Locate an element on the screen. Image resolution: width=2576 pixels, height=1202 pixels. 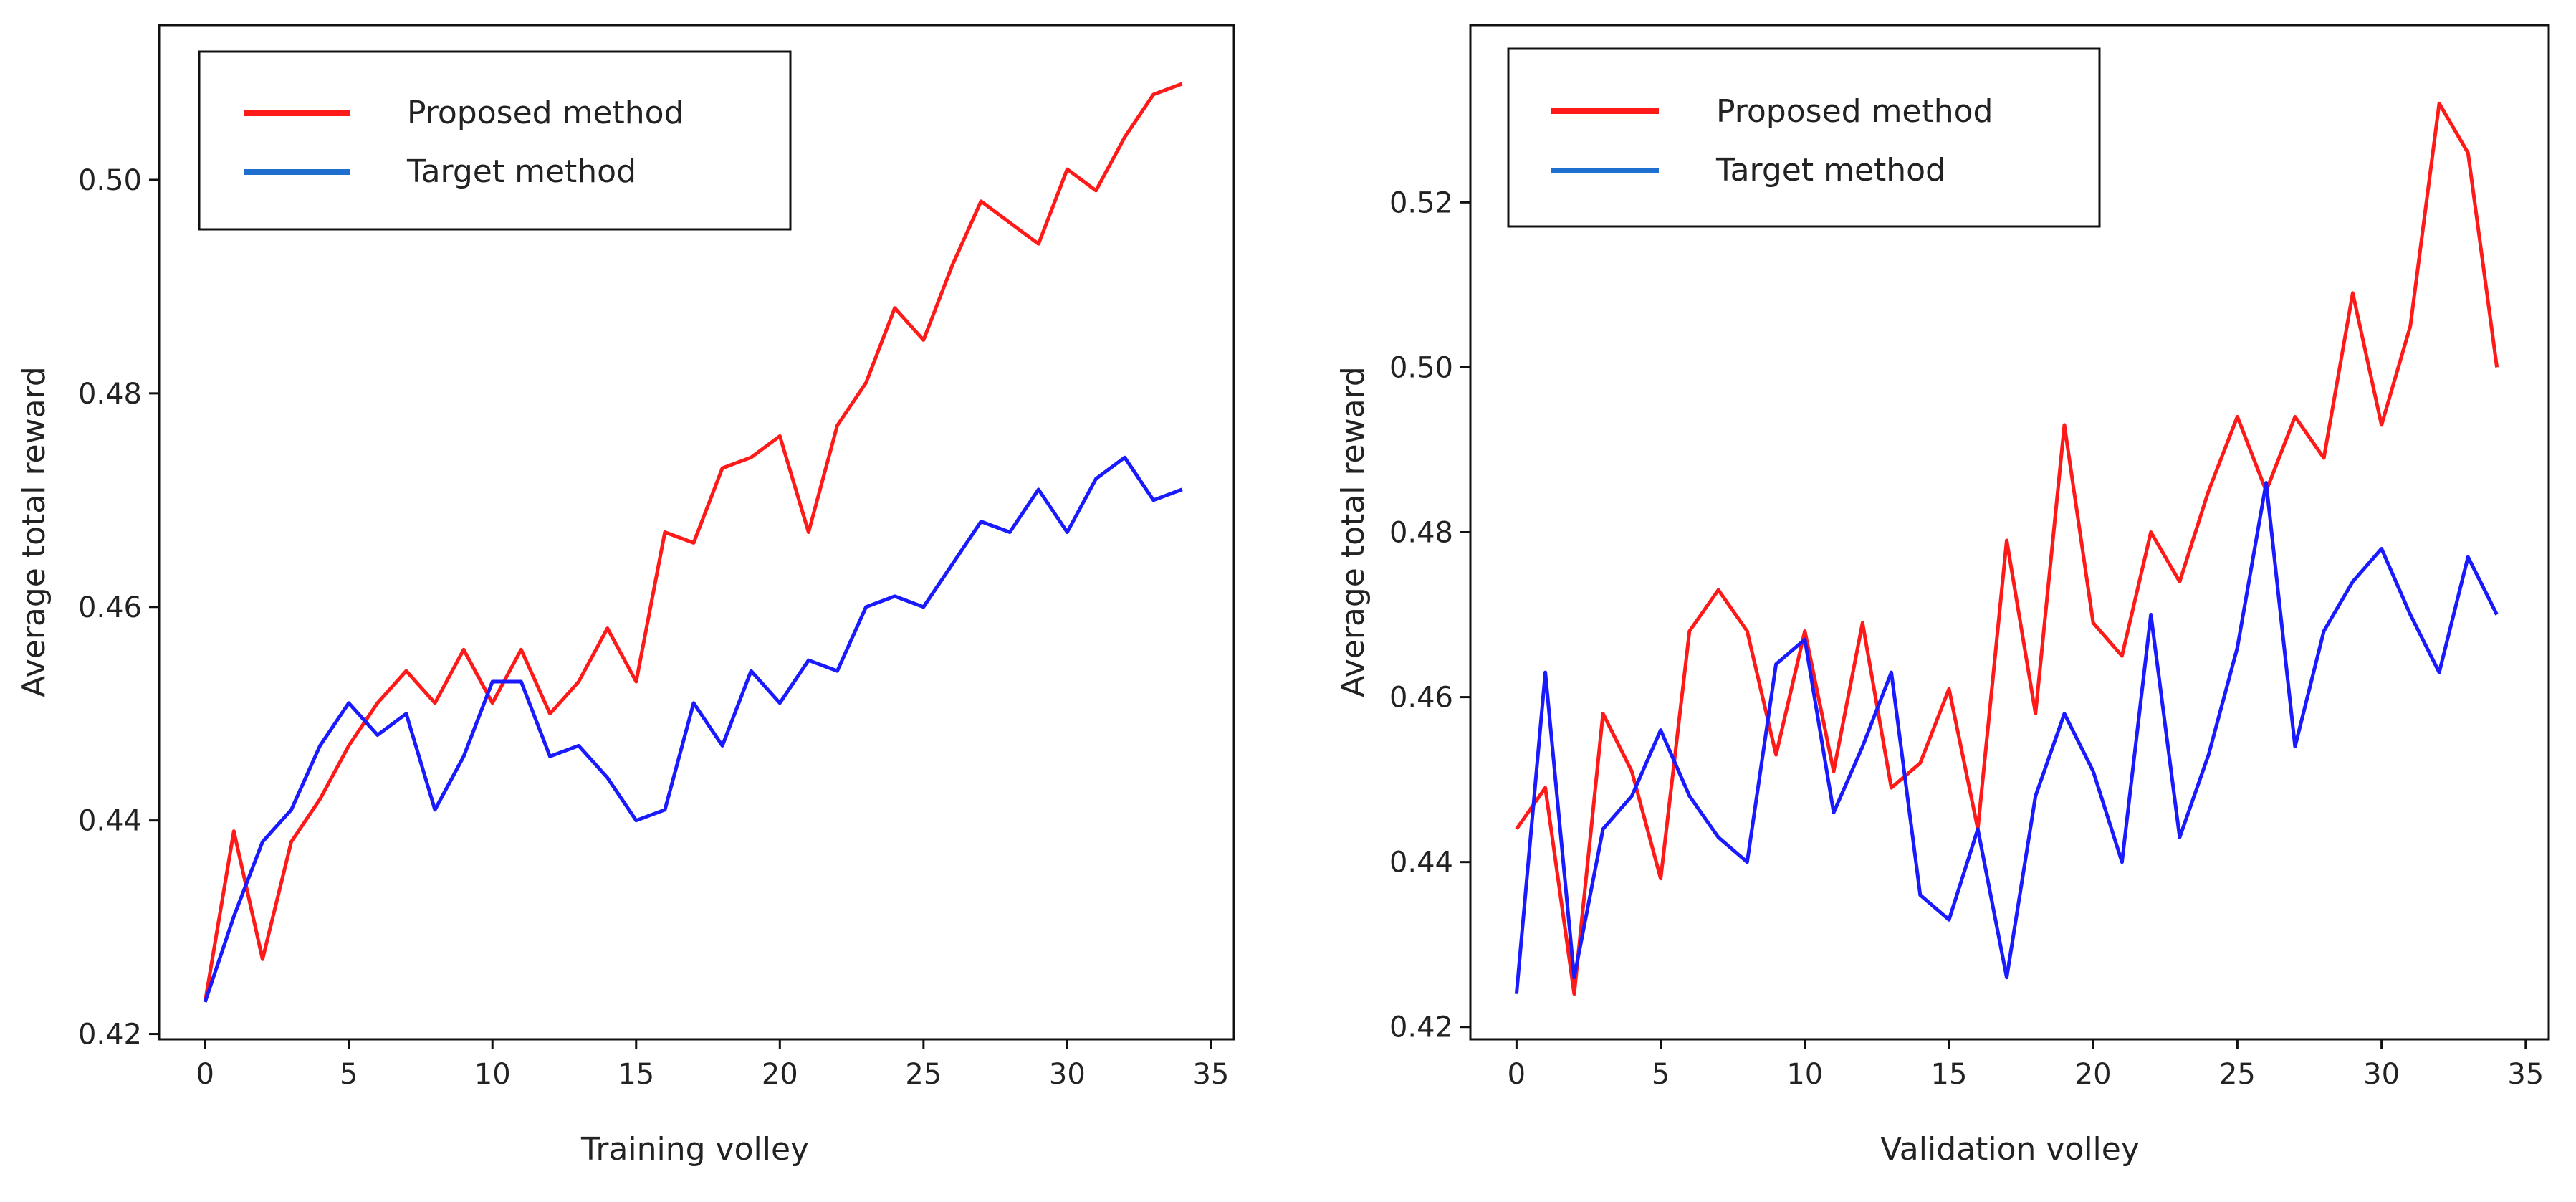
legend-validation: Proposed method Target method is located at coordinates (1804, 137).